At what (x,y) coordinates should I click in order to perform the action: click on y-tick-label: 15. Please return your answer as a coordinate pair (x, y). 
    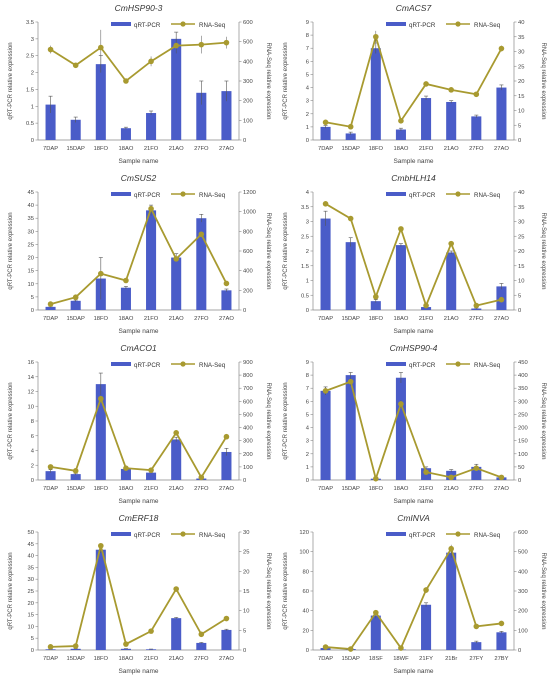
    Looking at the image, I should click on (31, 272).